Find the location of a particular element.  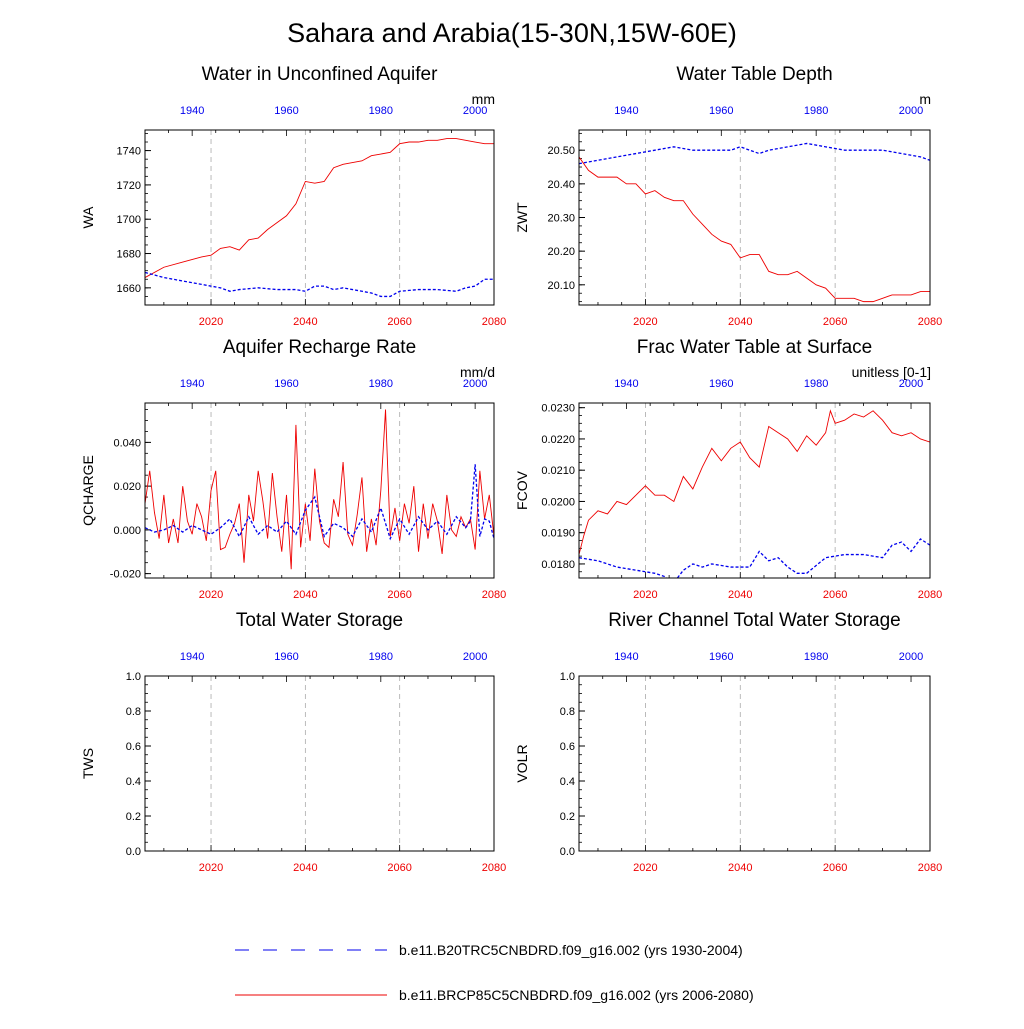

units-label: unitless [0-1] is located at coordinates (891, 372).